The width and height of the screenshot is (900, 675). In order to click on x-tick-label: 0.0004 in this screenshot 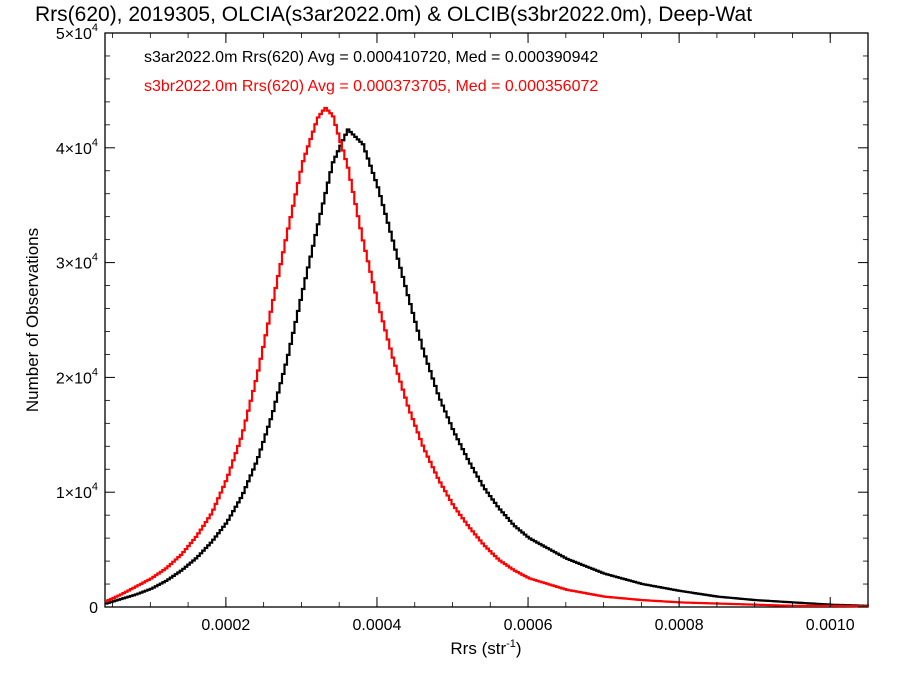, I will do `click(376, 625)`.